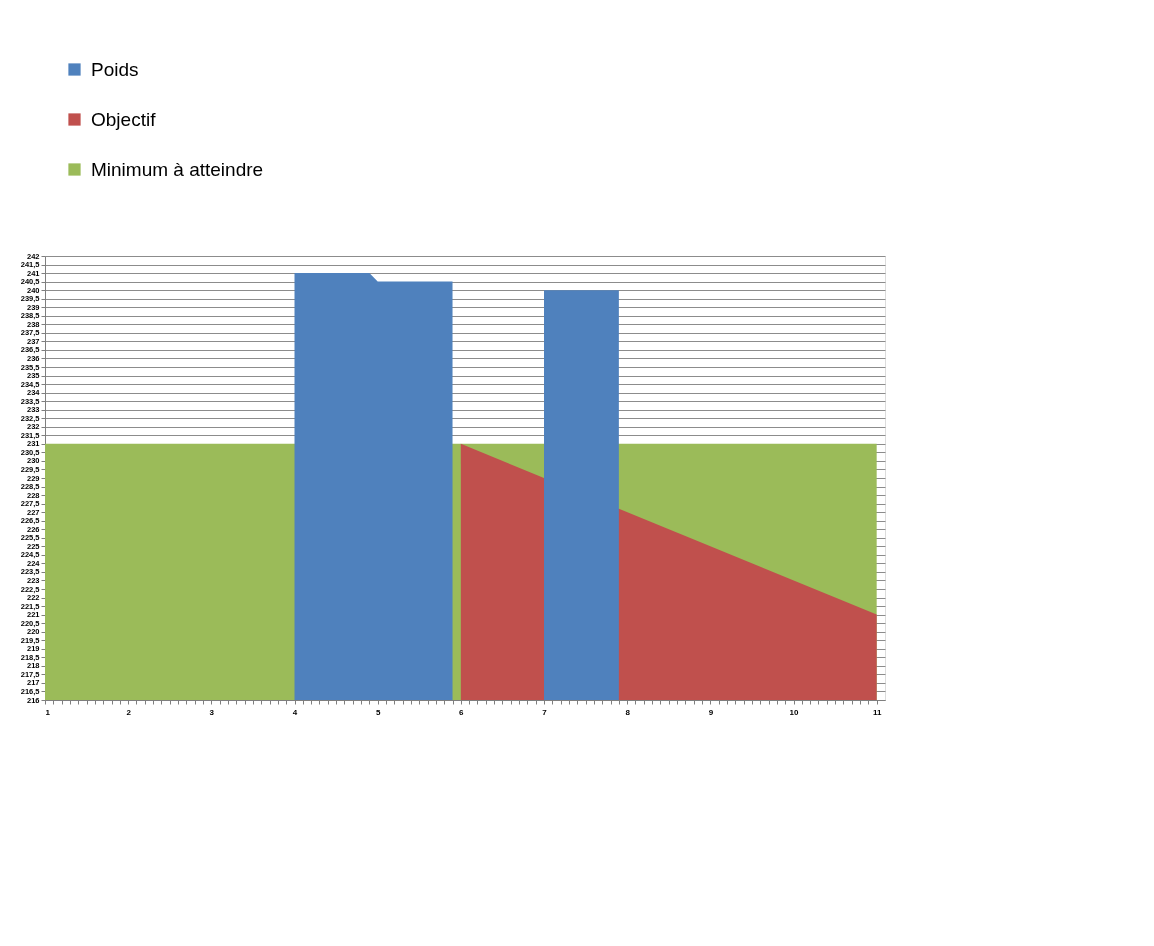 This screenshot has height=946, width=1154. What do you see at coordinates (462, 712) in the screenshot?
I see `x-tick-label: 6` at bounding box center [462, 712].